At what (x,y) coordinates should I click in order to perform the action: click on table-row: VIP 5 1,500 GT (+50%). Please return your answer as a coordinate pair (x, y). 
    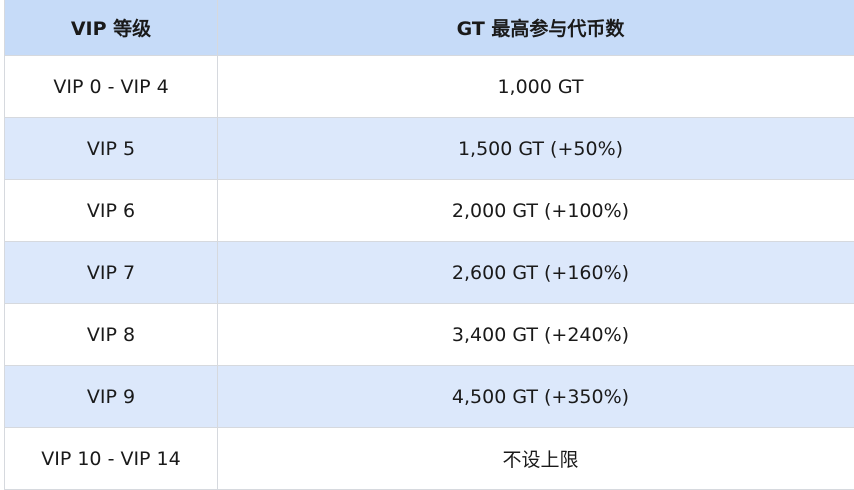
    Looking at the image, I should click on (429, 148).